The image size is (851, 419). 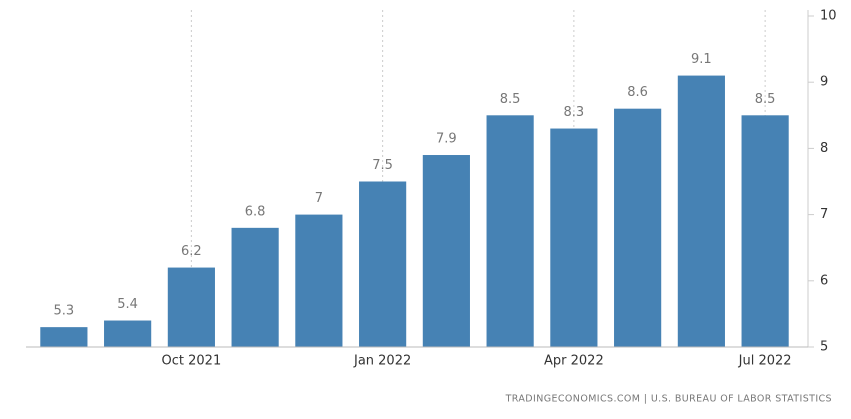 What do you see at coordinates (824, 347) in the screenshot?
I see `y-tick-label: 5` at bounding box center [824, 347].